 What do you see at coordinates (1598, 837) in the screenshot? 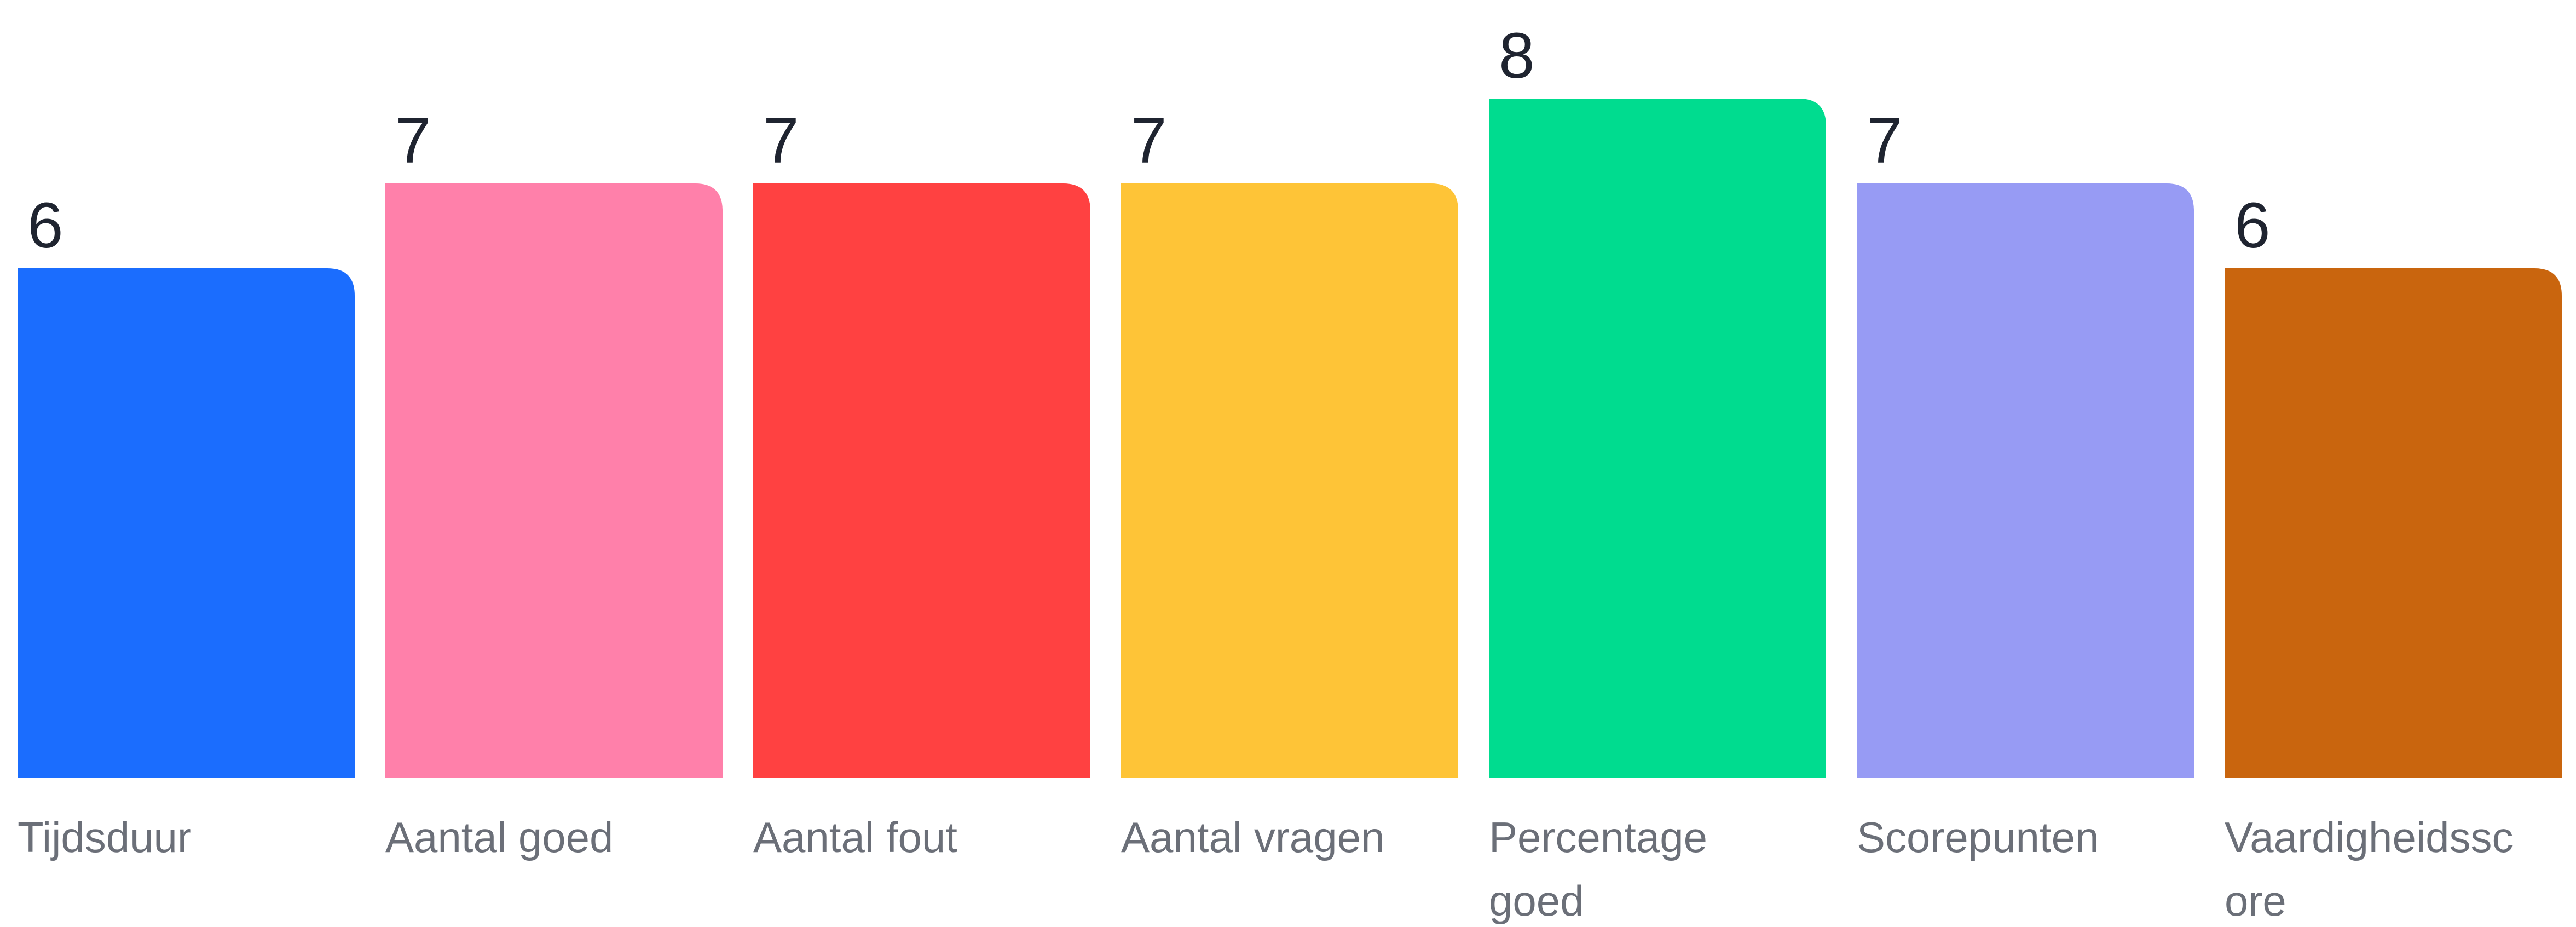
I see `category-label-line: Percentage` at bounding box center [1598, 837].